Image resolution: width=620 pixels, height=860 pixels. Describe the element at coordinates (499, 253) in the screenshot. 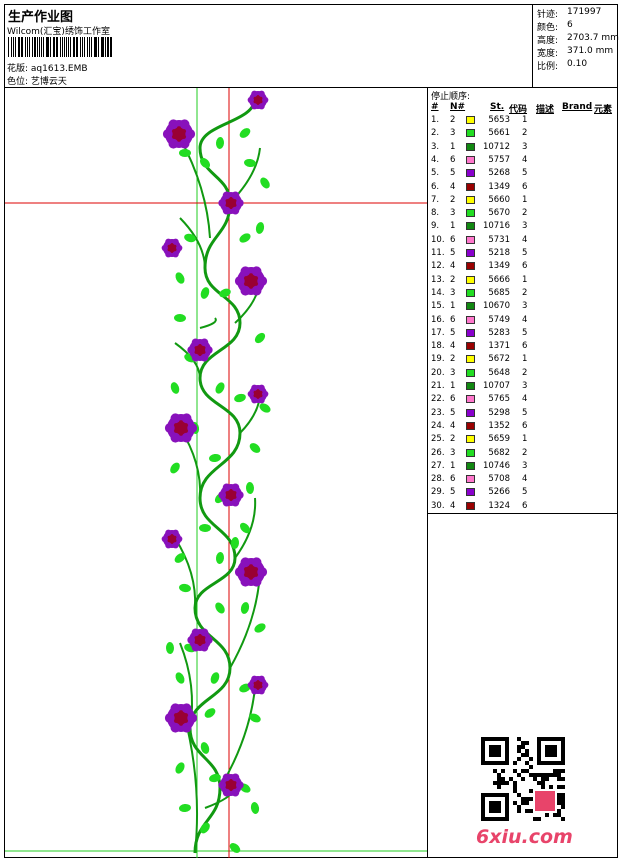

I see `row-stitches: 5218` at that location.